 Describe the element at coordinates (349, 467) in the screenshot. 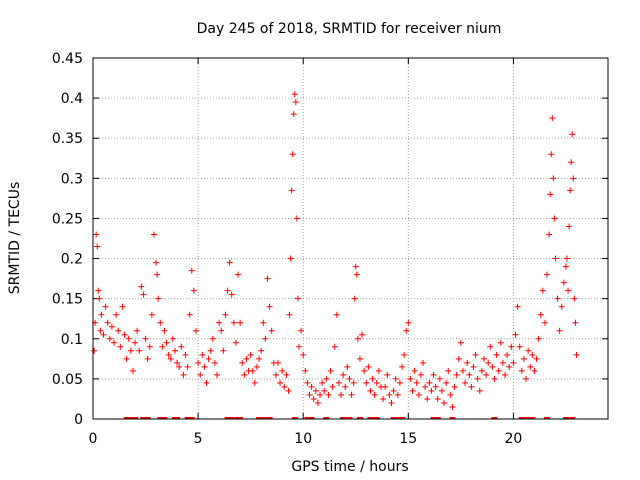

I see `x-axis-label: GPS time / hours` at that location.